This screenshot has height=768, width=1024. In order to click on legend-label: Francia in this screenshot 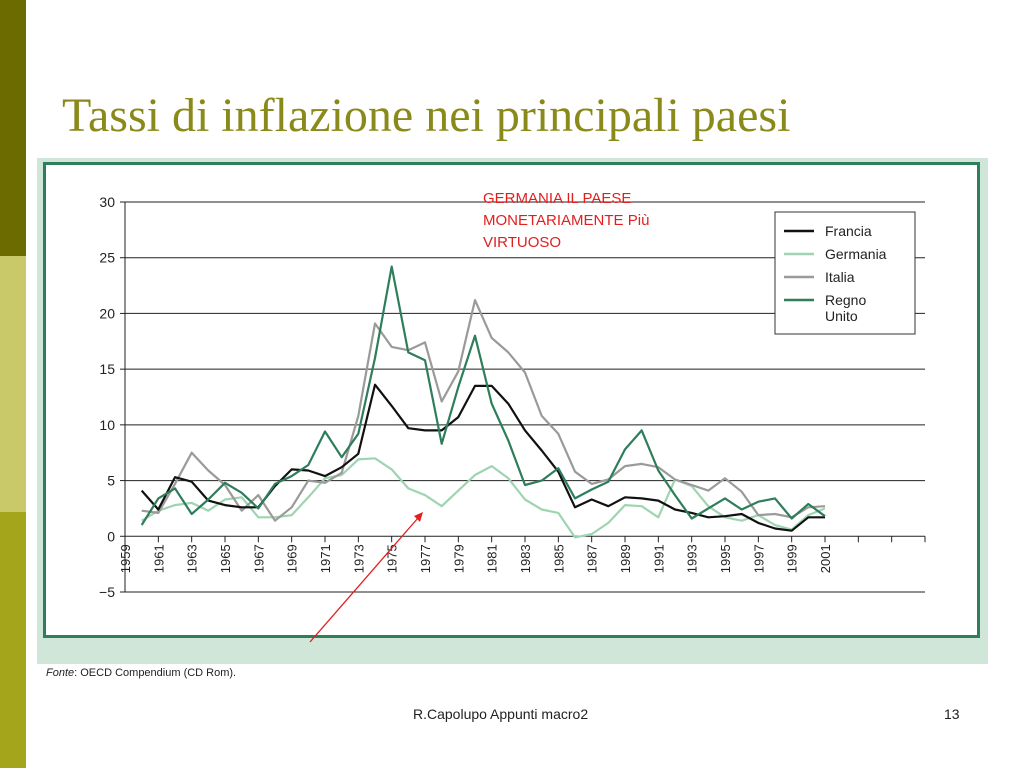, I will do `click(848, 231)`.